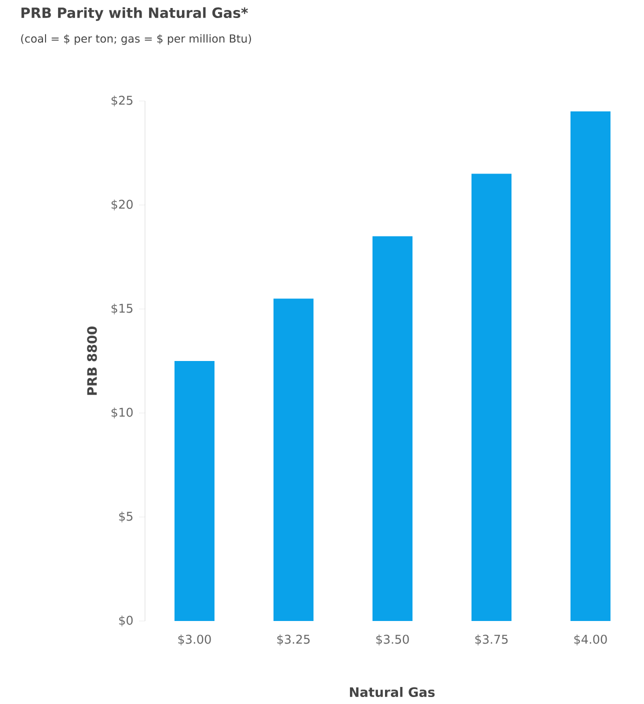 The width and height of the screenshot is (644, 704). What do you see at coordinates (392, 692) in the screenshot?
I see `x-axis-title: Natural Gas` at bounding box center [392, 692].